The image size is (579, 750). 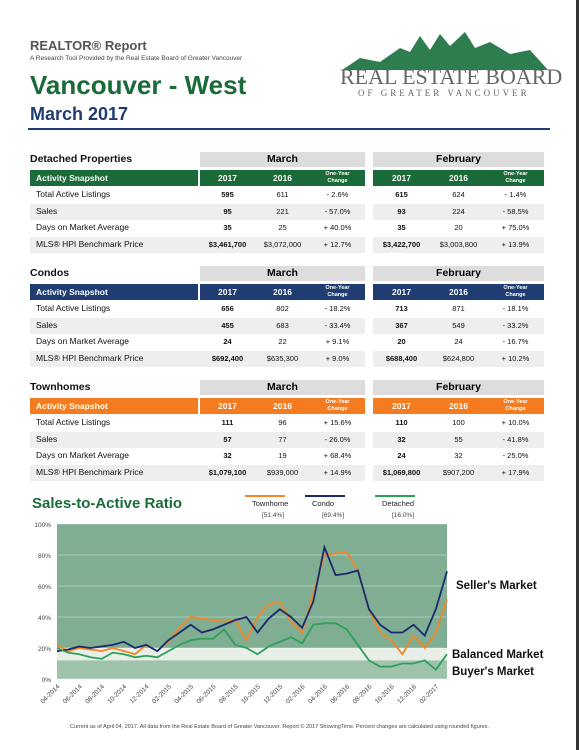 What do you see at coordinates (282, 211) in the screenshot?
I see `cell: 221` at bounding box center [282, 211].